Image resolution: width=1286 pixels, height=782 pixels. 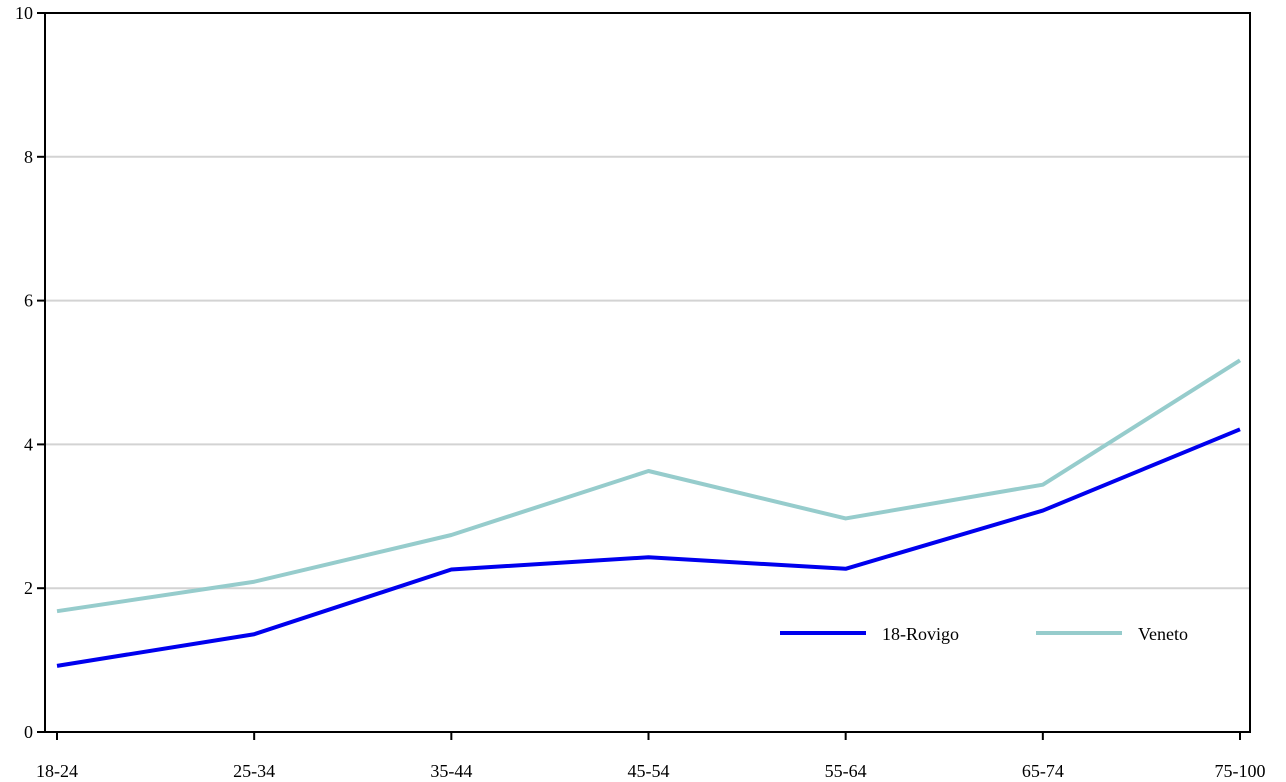 I want to click on legend-label-18-rovigo: 18-Rovigo, so click(x=920, y=634).